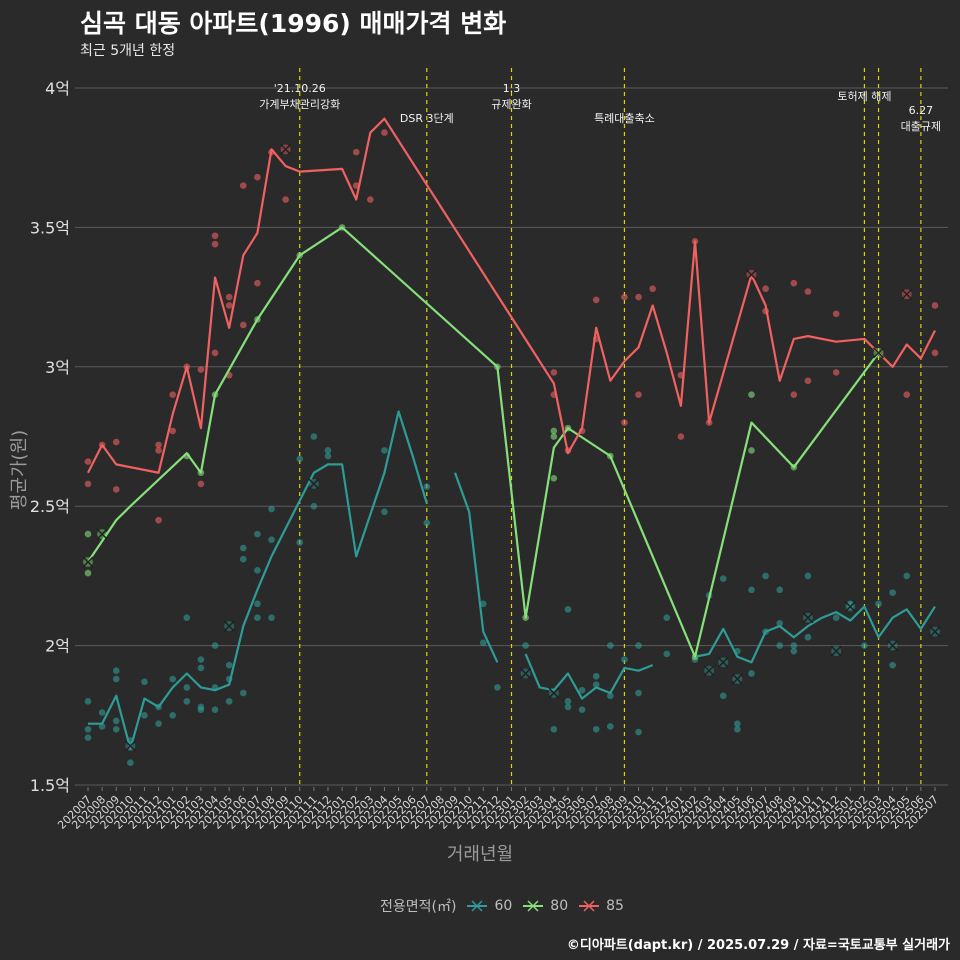 The height and width of the screenshot is (960, 960). I want to click on y-tick-label: 2억, so click(57, 646).